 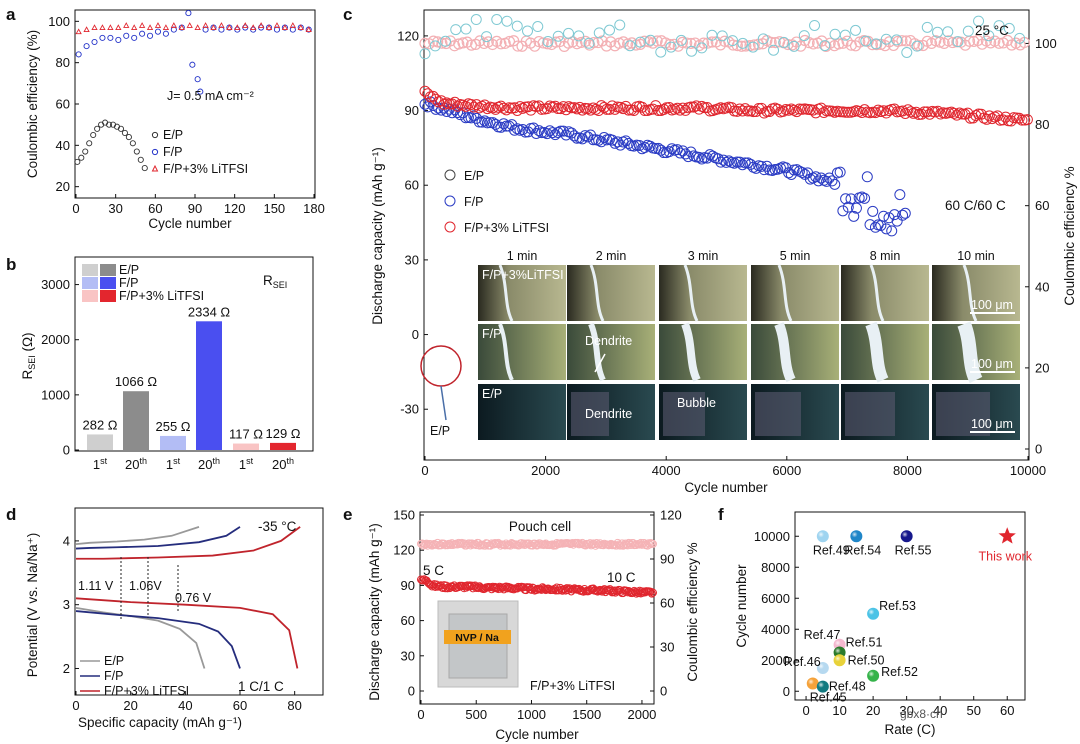 I want to click on charge-curve-F/P+3% LiTFSI, so click(x=188, y=543).